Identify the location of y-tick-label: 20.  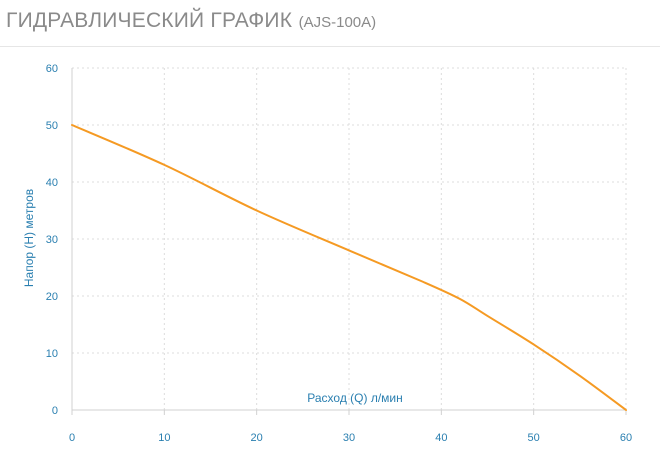
(52, 297).